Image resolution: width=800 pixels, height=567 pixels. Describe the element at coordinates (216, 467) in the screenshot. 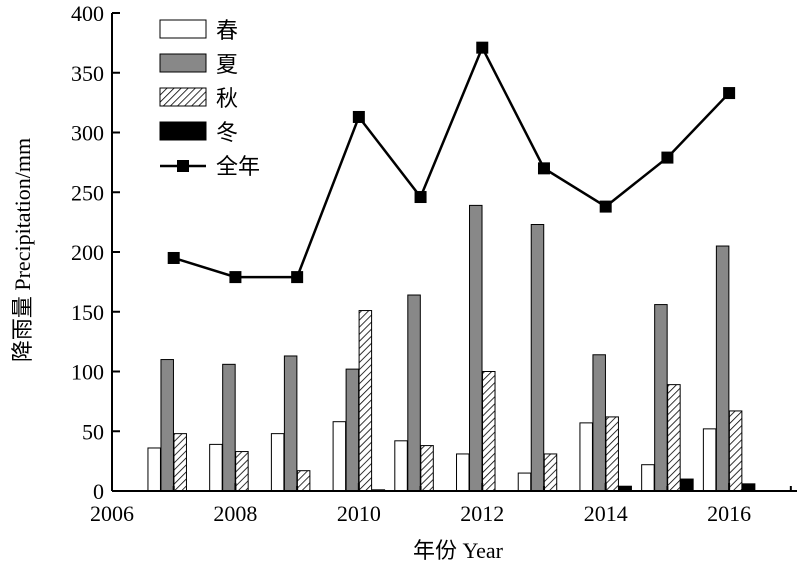

I see `bar-春-2008` at that location.